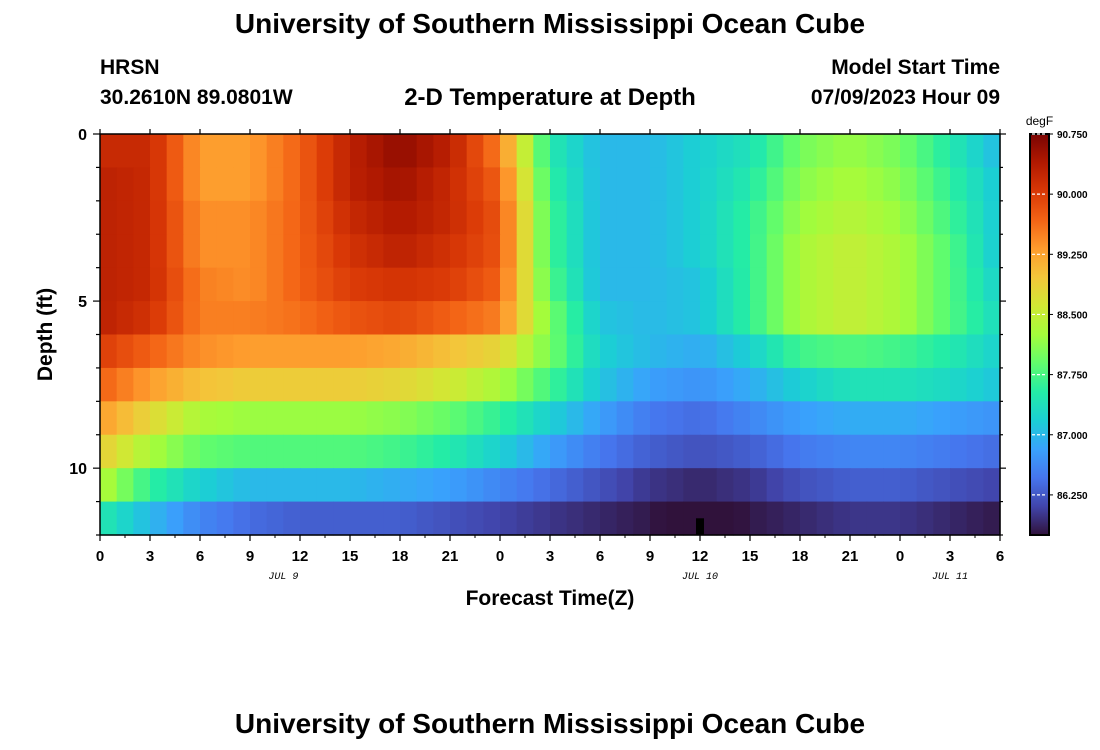 The height and width of the screenshot is (750, 1100). I want to click on x-tick-label: 12, so click(700, 556).